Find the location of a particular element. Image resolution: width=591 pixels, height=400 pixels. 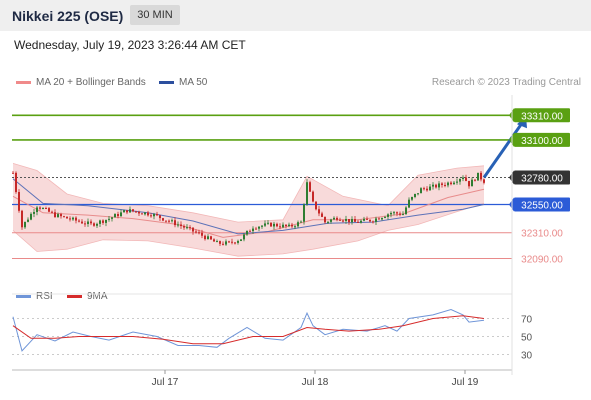

widget-header: Nikkei 225 (OSE) 30 MIN is located at coordinates (295, 15).